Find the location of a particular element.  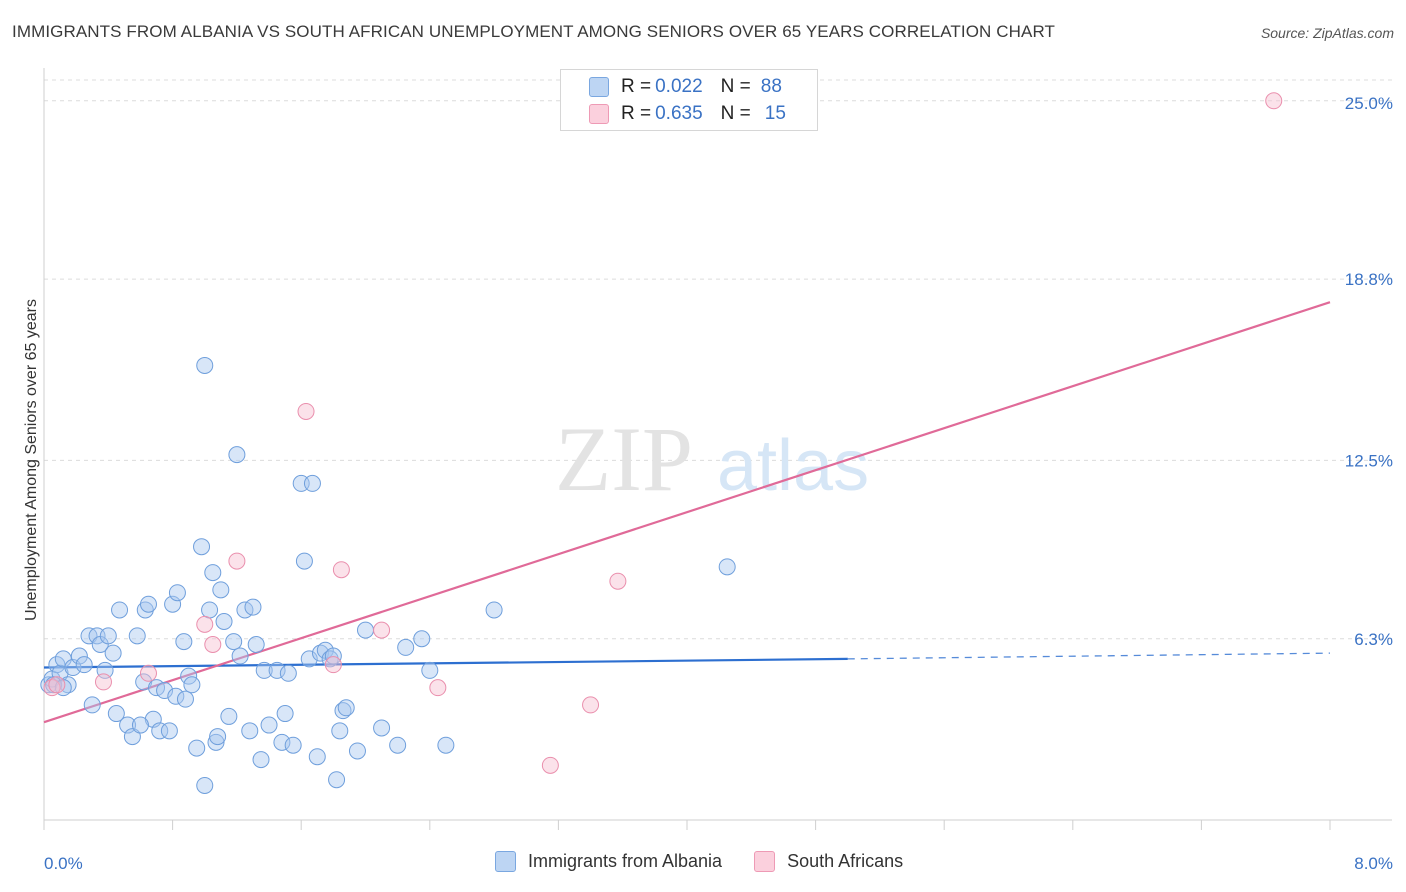

correlation-legend: R = 0.022 N = 88 R = 0.635 N = 15 is located at coordinates (689, 100).